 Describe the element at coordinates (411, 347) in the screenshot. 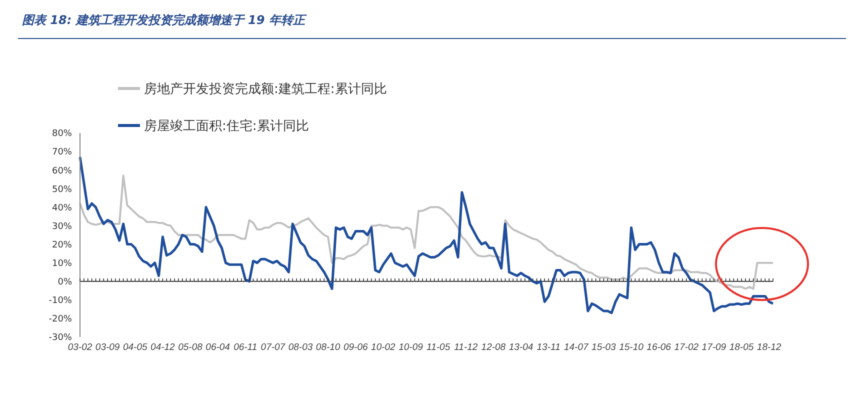

I see `x-tick-label: 10-09` at that location.